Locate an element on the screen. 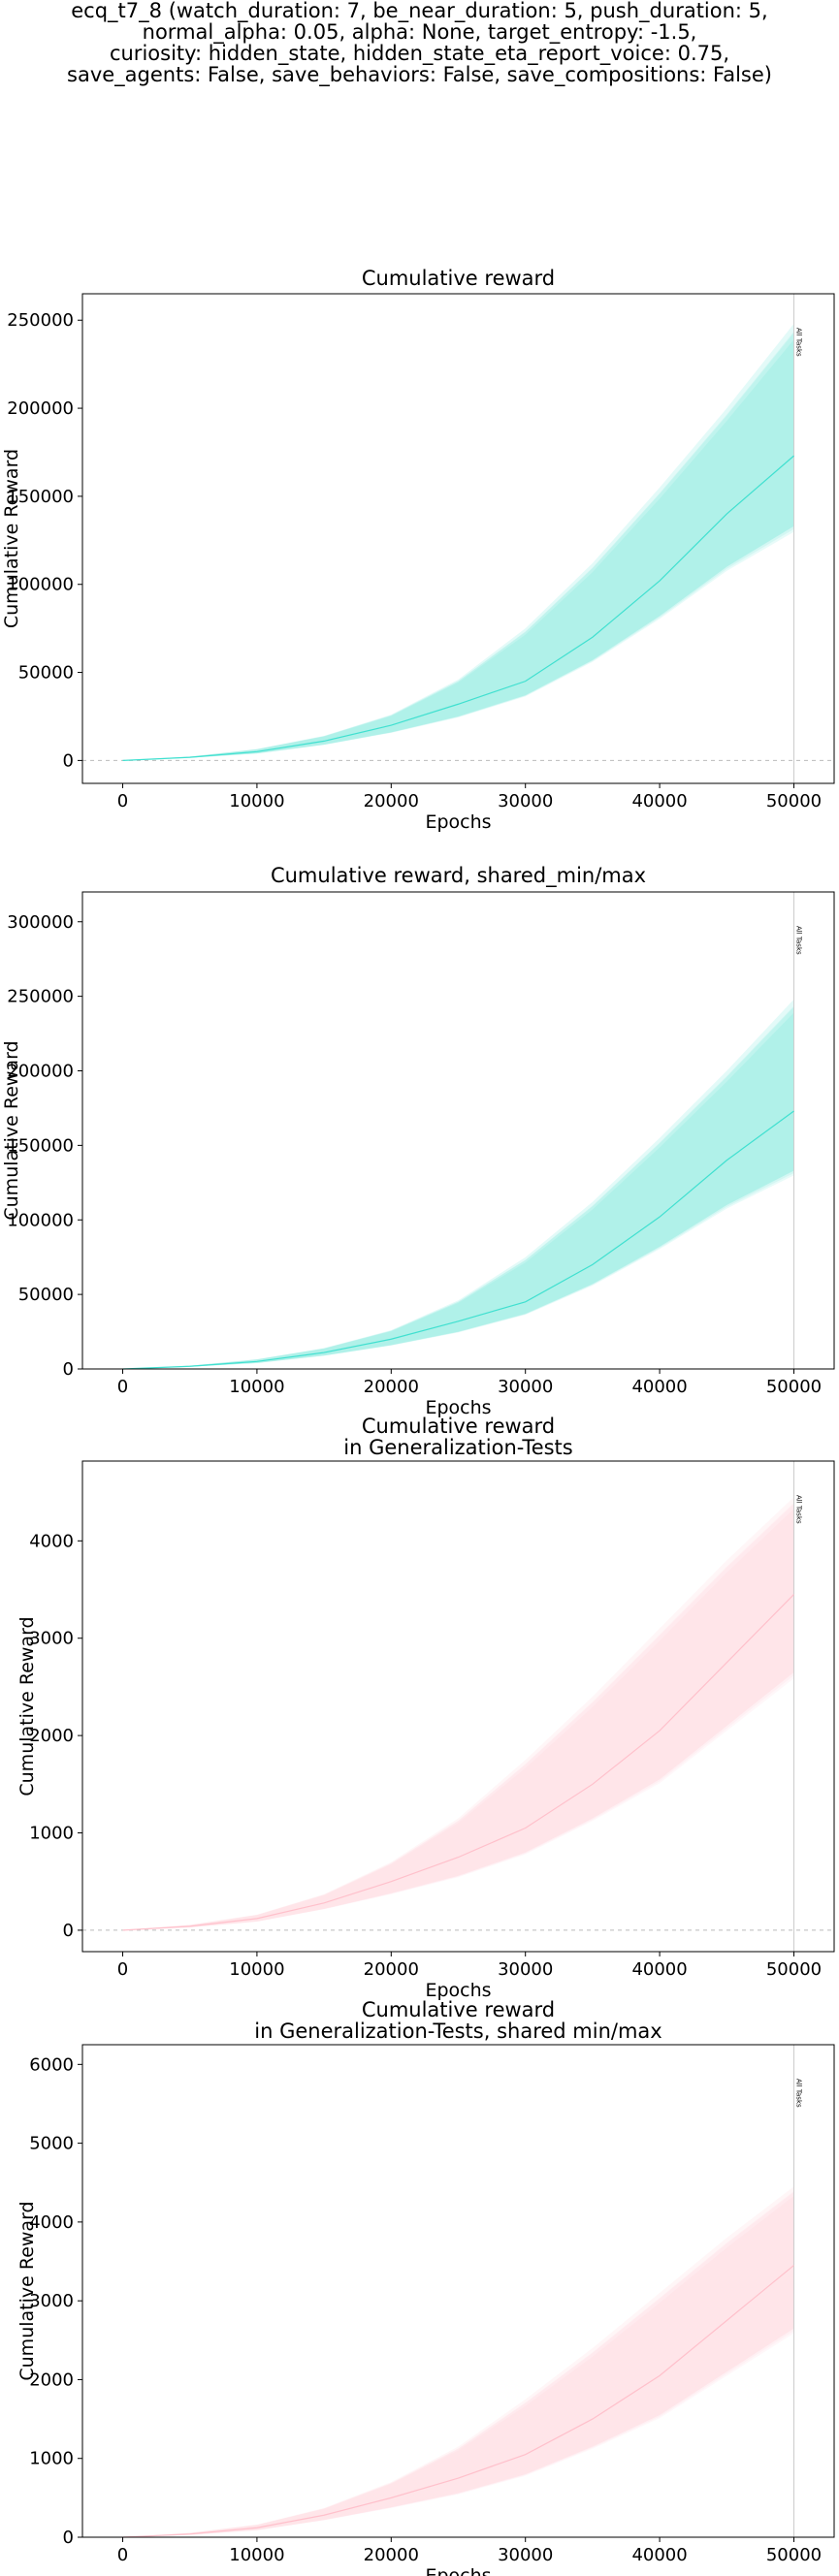  chart-title: Cumulative reward, shared_min/max is located at coordinates (458, 876).